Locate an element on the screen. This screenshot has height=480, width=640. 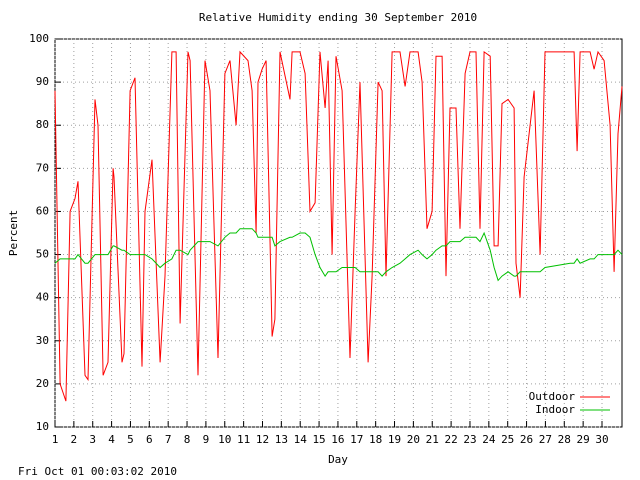
x-tick-label: 4 is located at coordinates (111, 439).